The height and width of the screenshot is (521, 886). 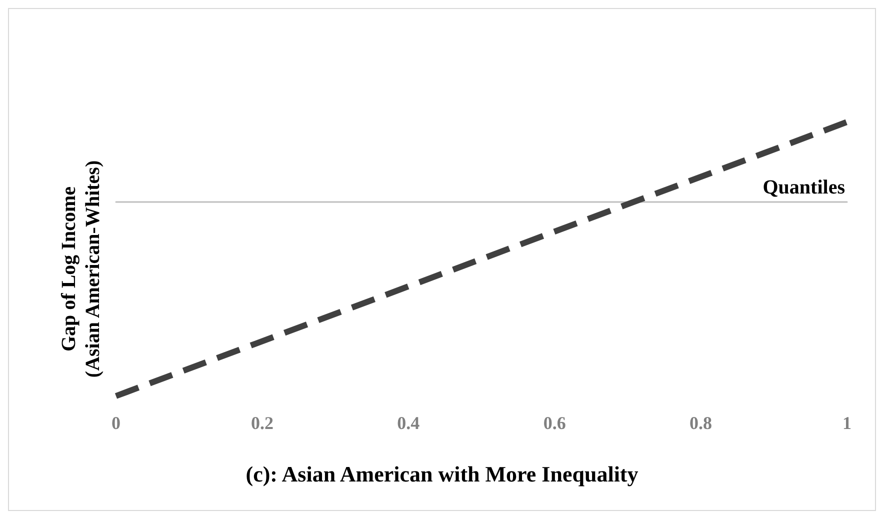 I want to click on x-axis-title: Quantiles, so click(x=804, y=187).